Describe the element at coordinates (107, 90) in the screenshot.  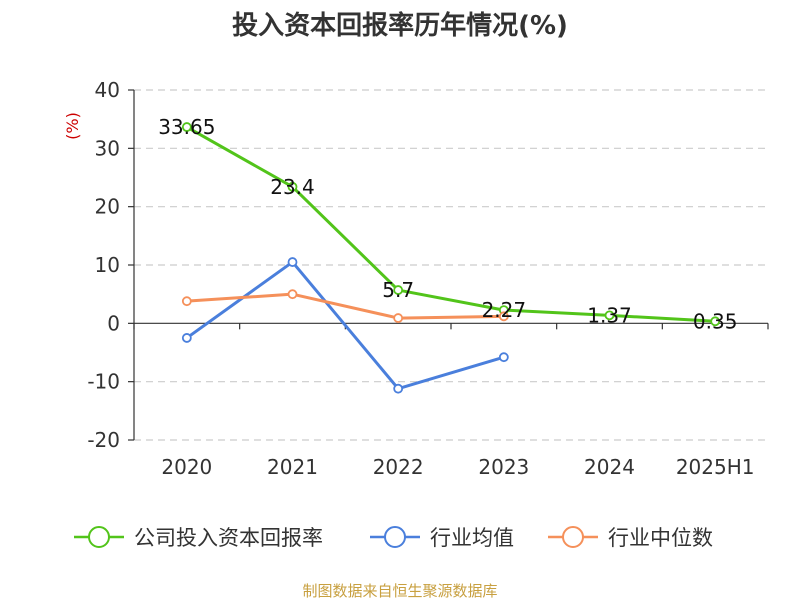
I see `y-tick-label: 40` at that location.